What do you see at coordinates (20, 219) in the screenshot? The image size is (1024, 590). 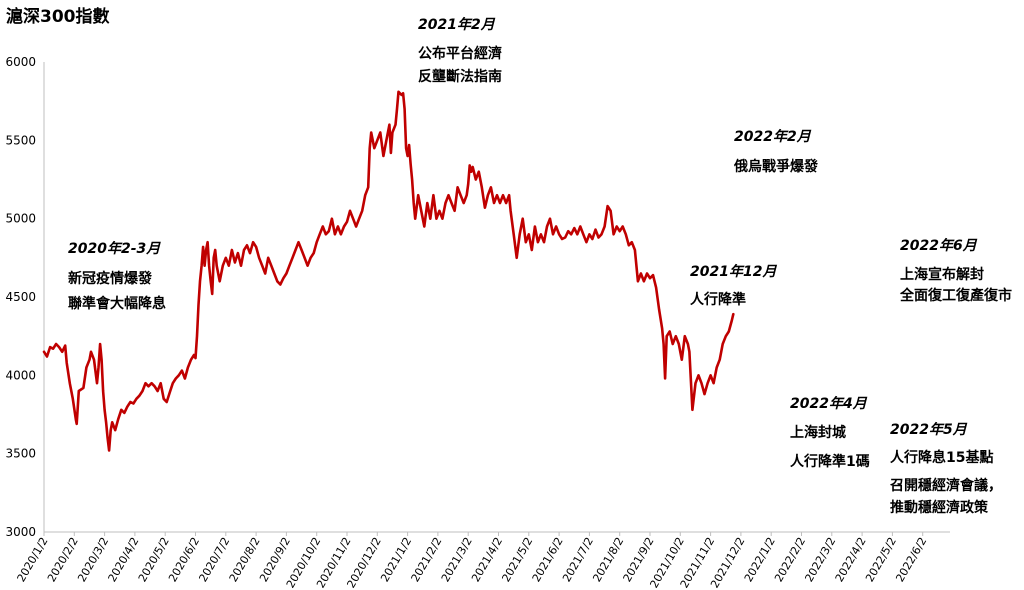 I see `y-tick-label: 5000` at bounding box center [20, 219].